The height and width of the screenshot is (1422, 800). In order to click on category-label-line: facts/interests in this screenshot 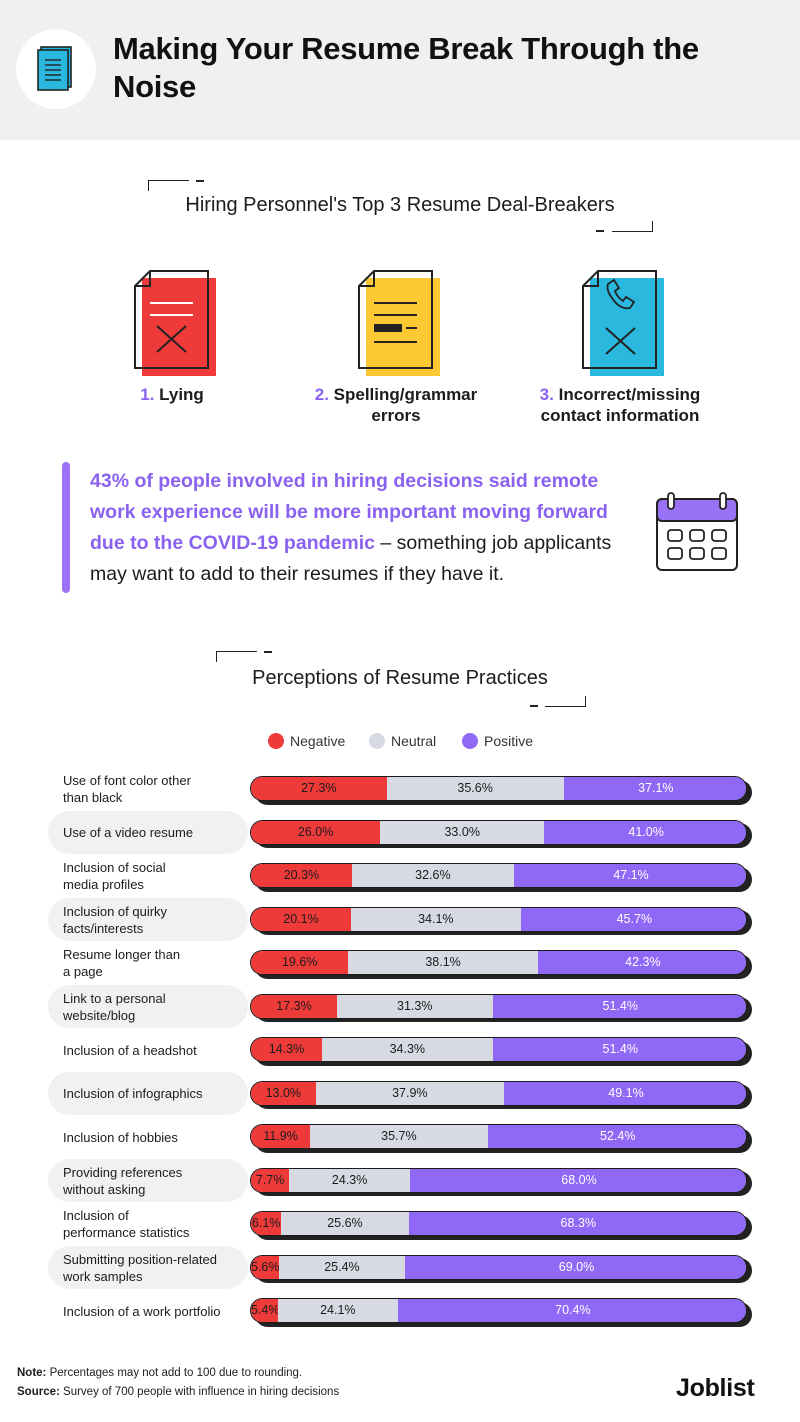, I will do `click(103, 928)`.